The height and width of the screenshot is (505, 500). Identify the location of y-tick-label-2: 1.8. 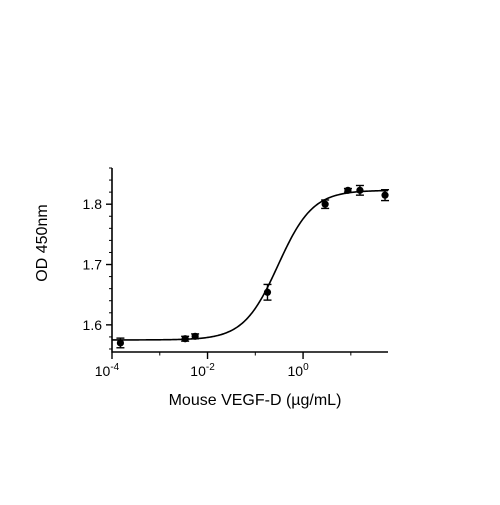
(93, 204).